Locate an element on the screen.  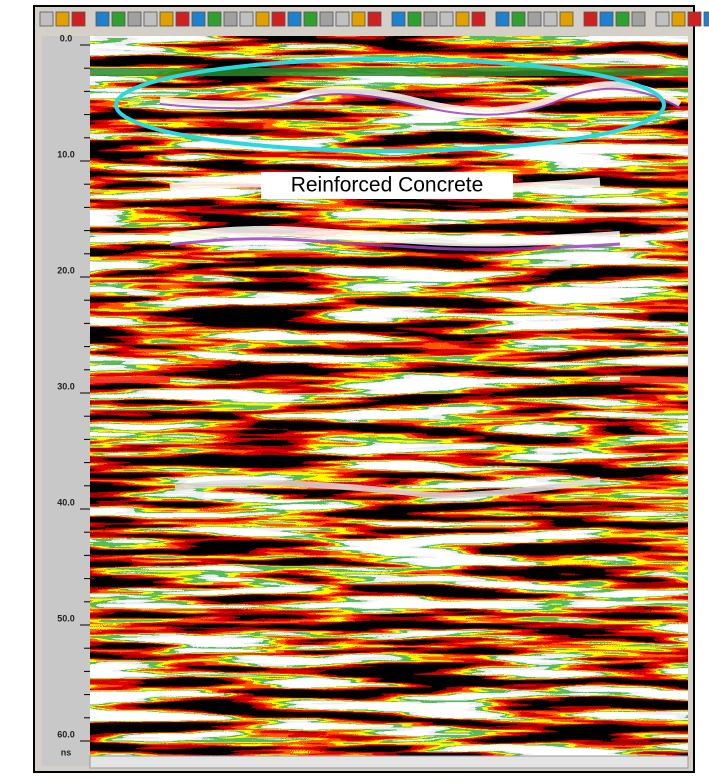
annotation: Reinforced Concrete is located at coordinates (387, 185).